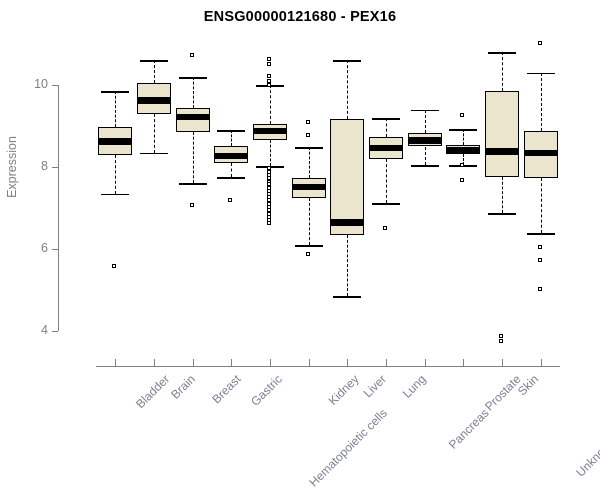 This screenshot has width=600, height=500. I want to click on page-title: ENSG00000121680 - PEX16, so click(300, 17).